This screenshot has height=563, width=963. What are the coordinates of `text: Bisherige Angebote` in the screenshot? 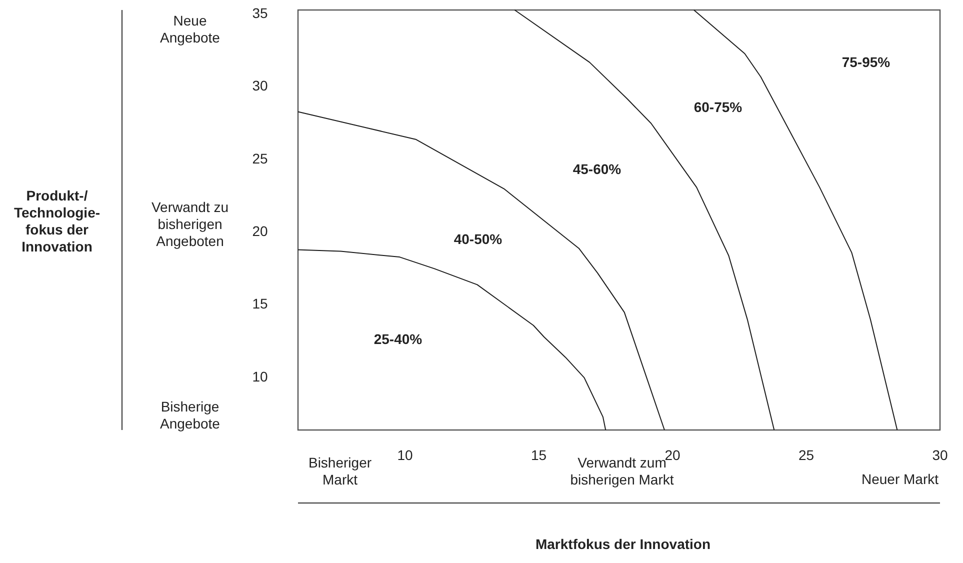 It's located at (190, 415).